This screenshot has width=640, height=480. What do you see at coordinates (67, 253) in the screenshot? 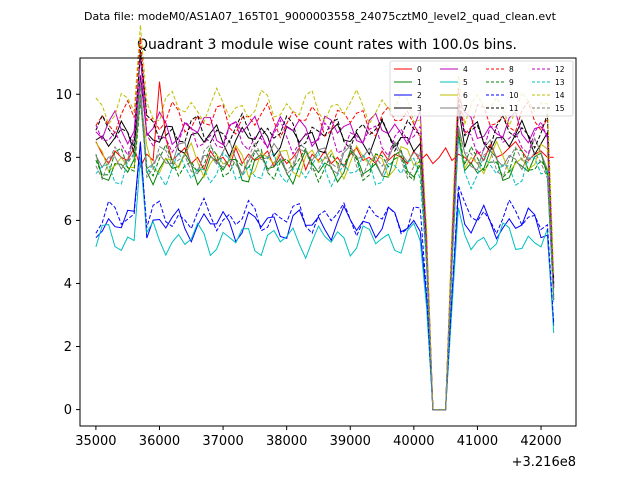
I see `y-axis: 0 2 4 6 8 10` at bounding box center [67, 253].